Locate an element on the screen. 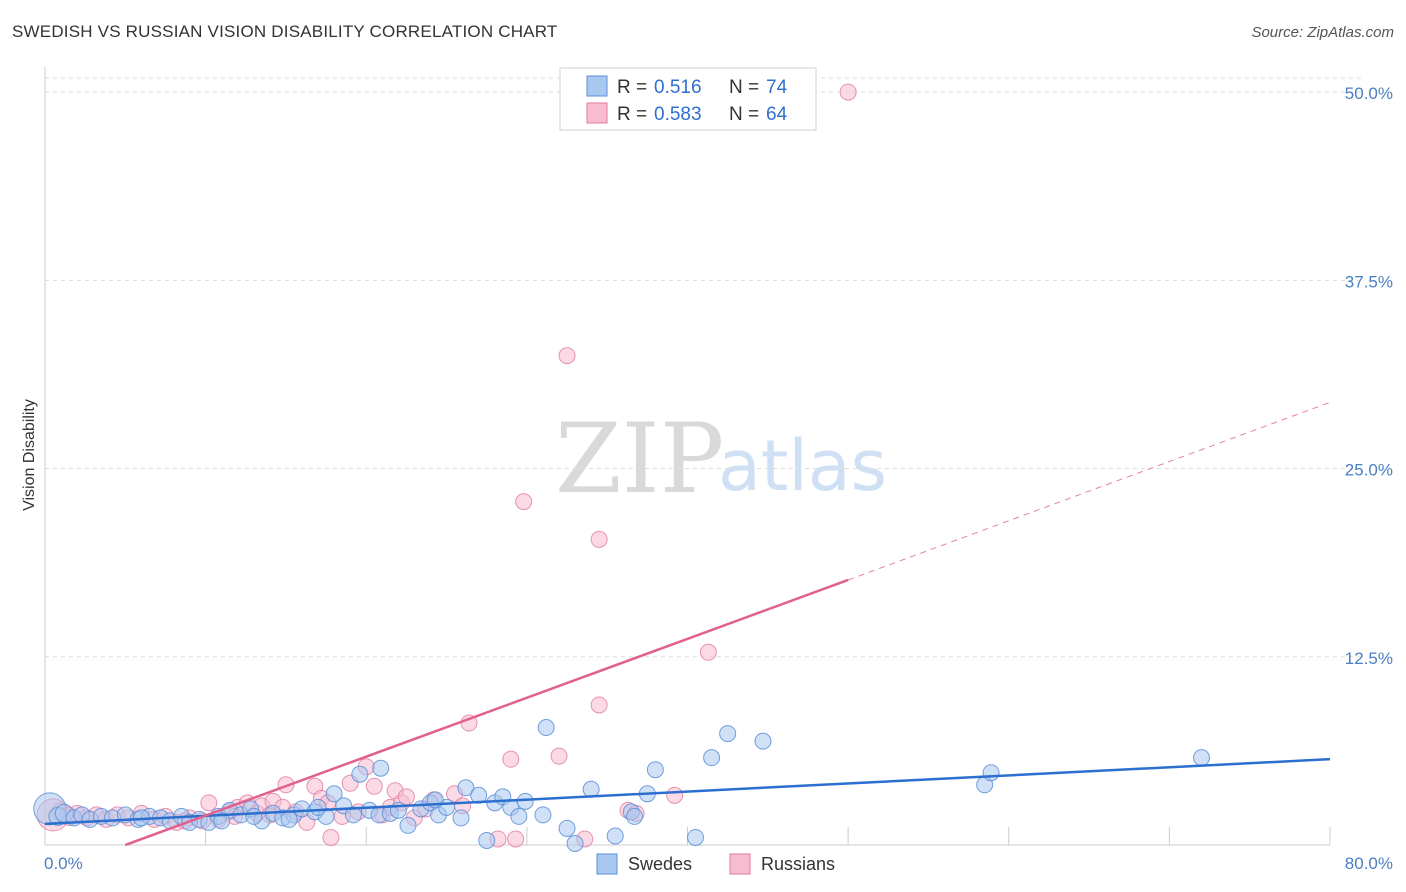 The height and width of the screenshot is (892, 1406). source-label: Source: ZipAtlas.com is located at coordinates (1322, 32).